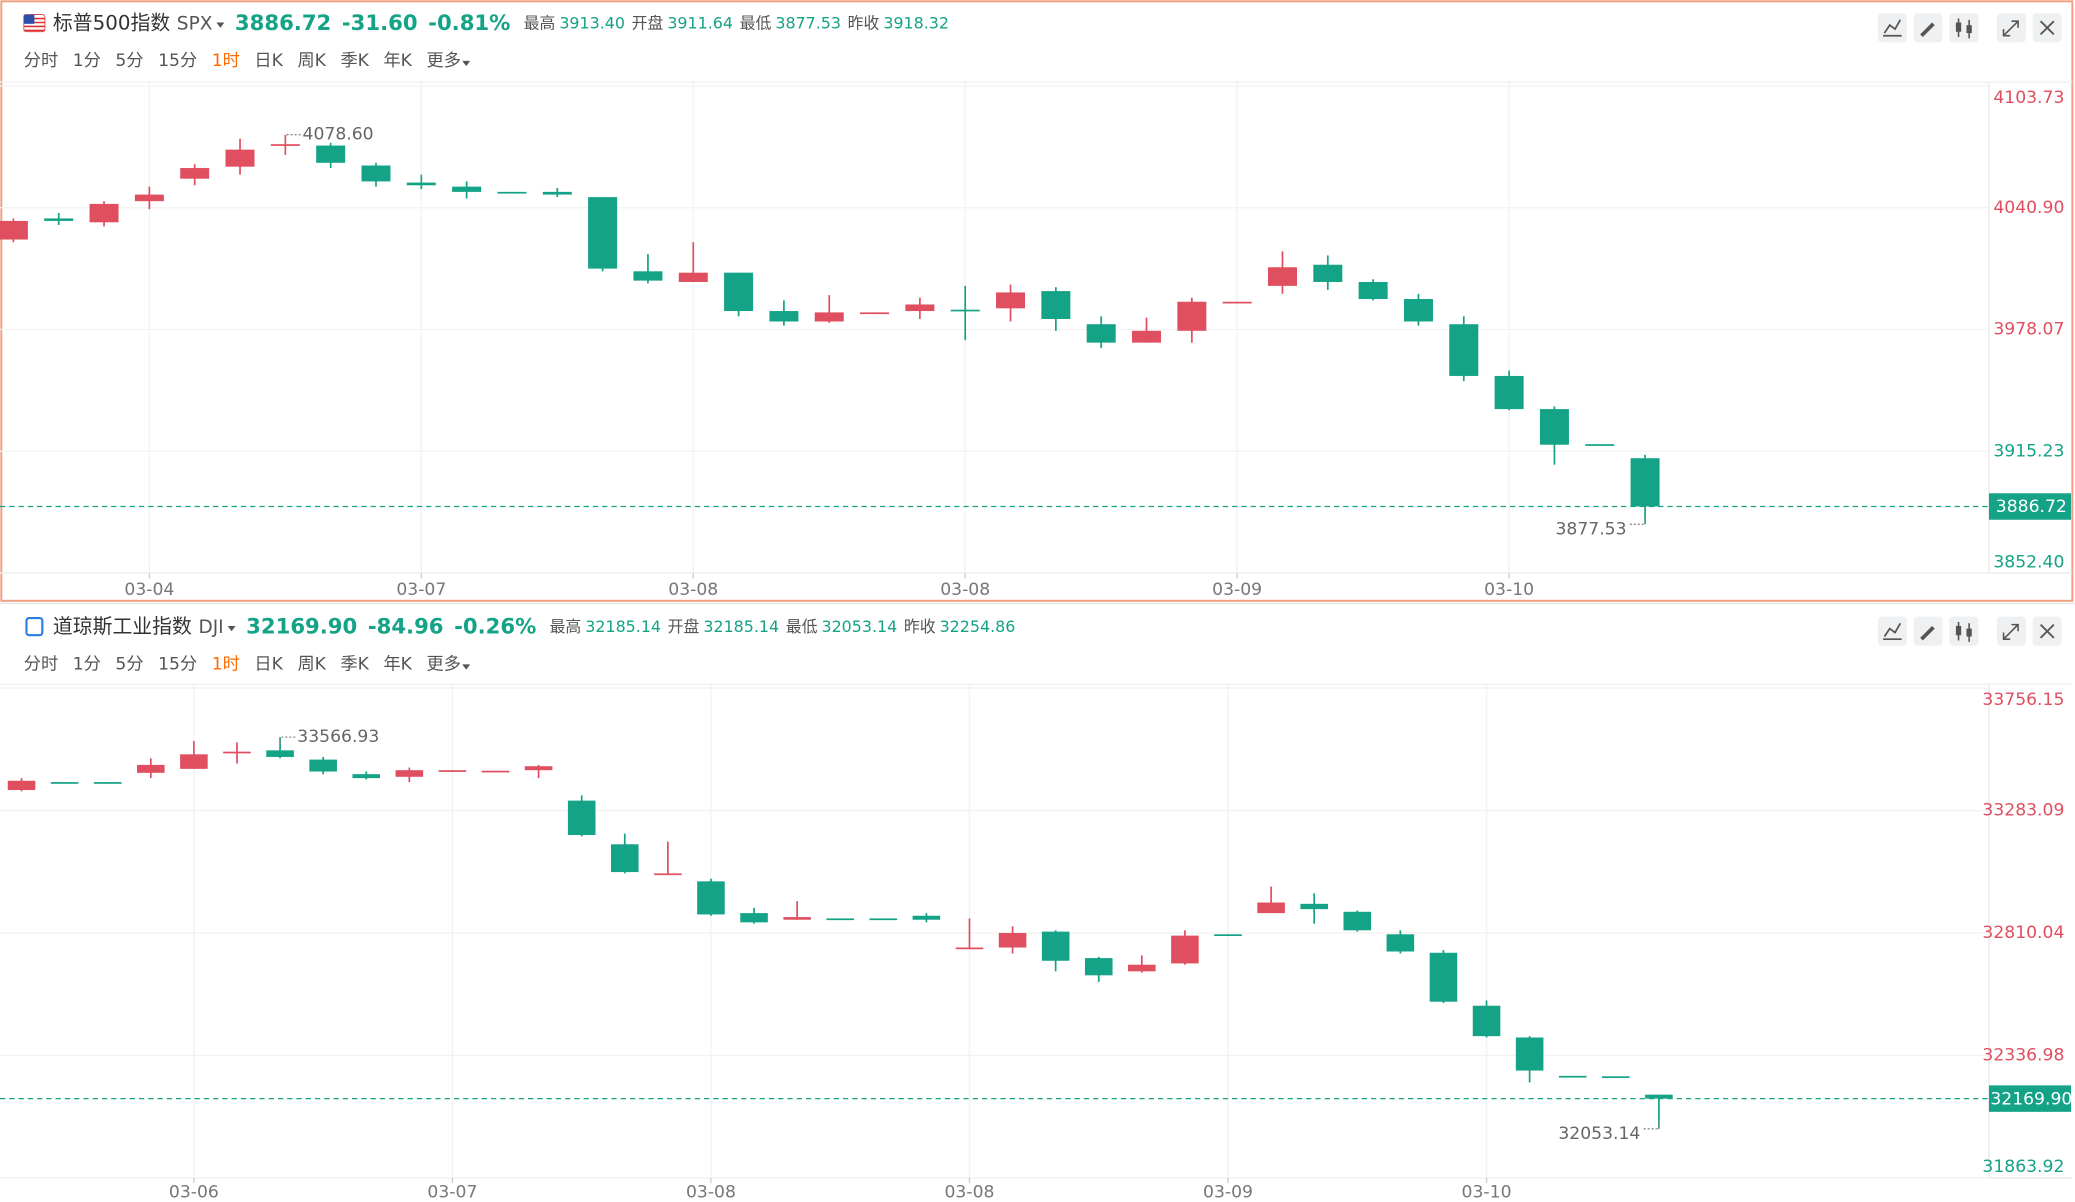  Describe the element at coordinates (34, 23) in the screenshot. I see `us-flag` at that location.